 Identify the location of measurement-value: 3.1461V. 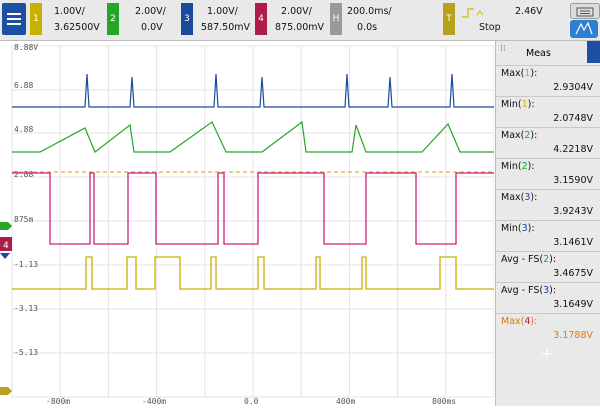
(573, 242).